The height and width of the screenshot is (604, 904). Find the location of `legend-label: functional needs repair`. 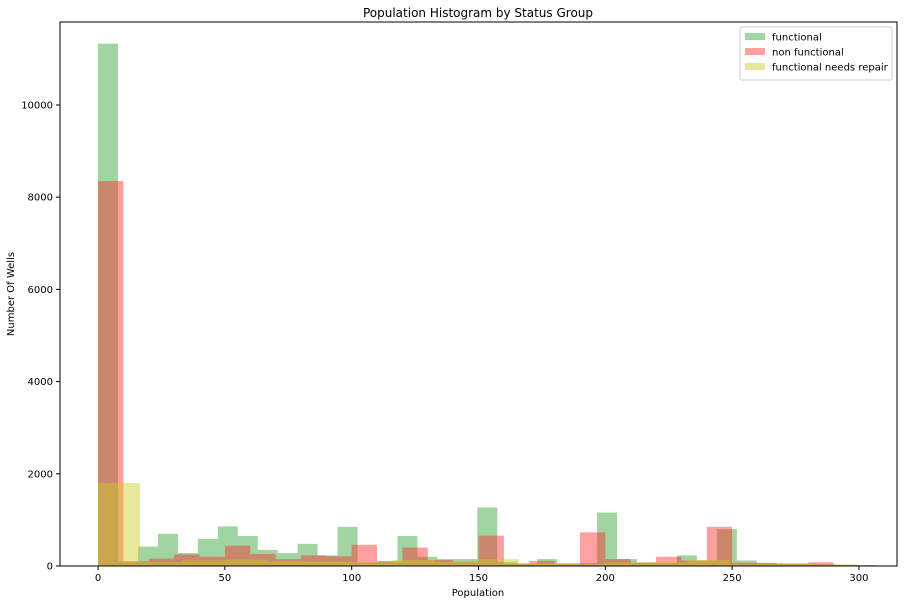

legend-label: functional needs repair is located at coordinates (830, 68).